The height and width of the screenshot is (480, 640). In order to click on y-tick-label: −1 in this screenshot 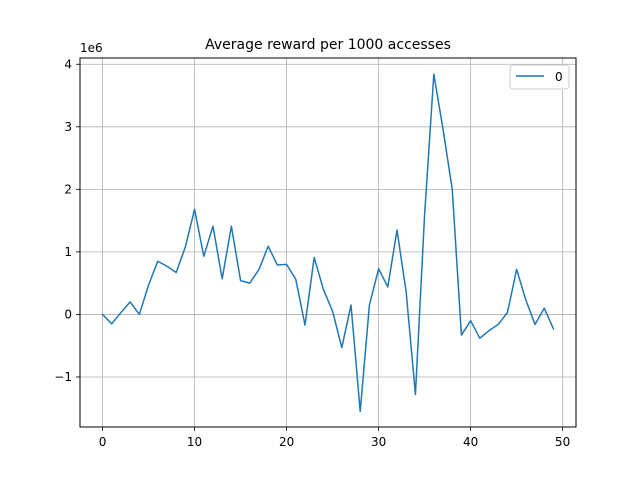, I will do `click(63, 377)`.